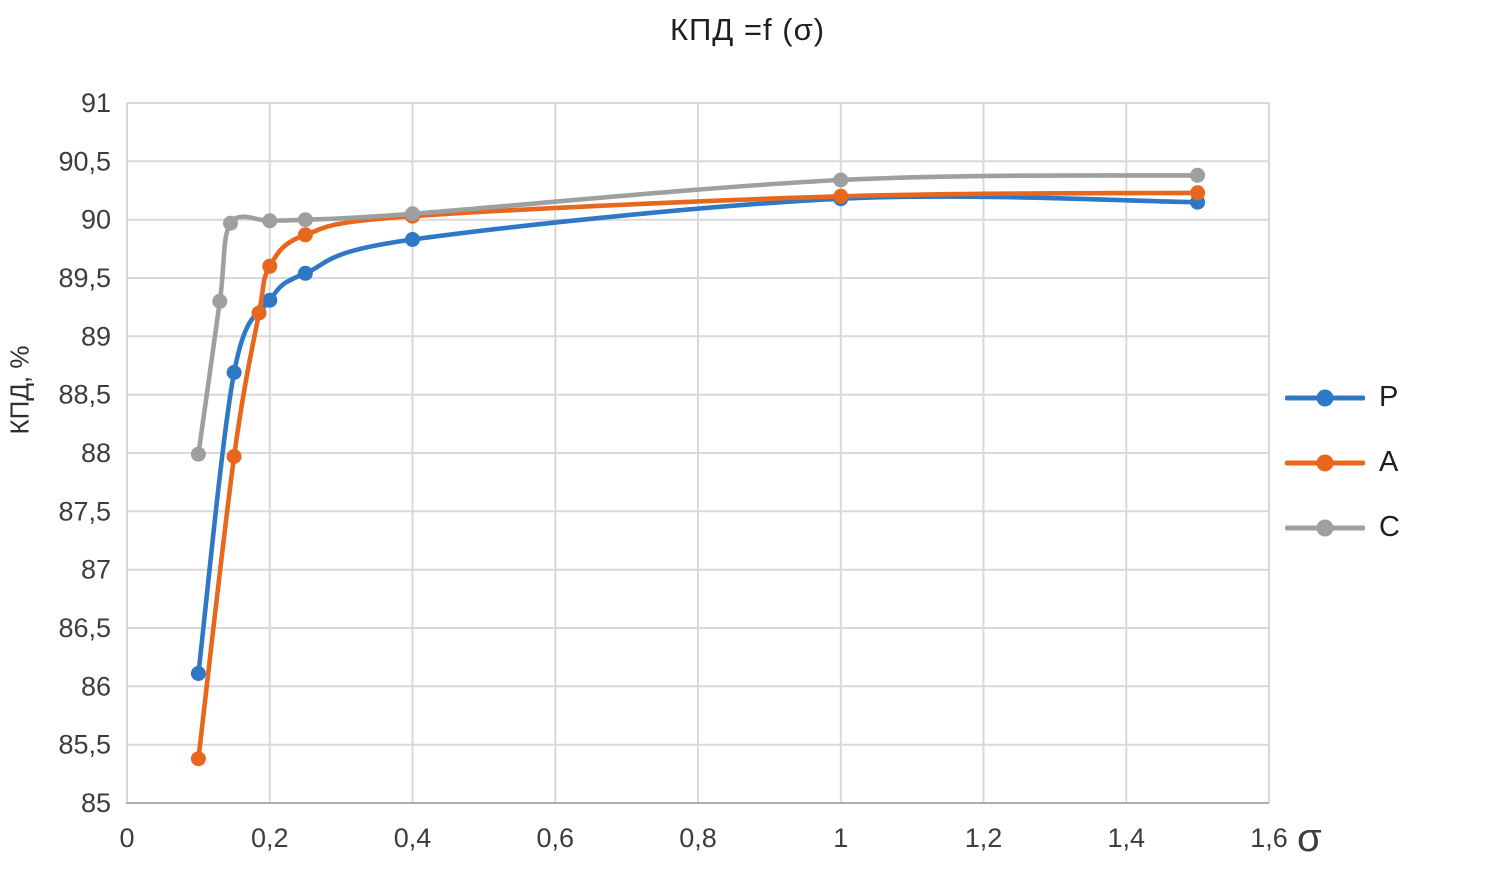 The height and width of the screenshot is (889, 1495). What do you see at coordinates (84, 511) in the screenshot?
I see `y-tick-label: 87,5` at bounding box center [84, 511].